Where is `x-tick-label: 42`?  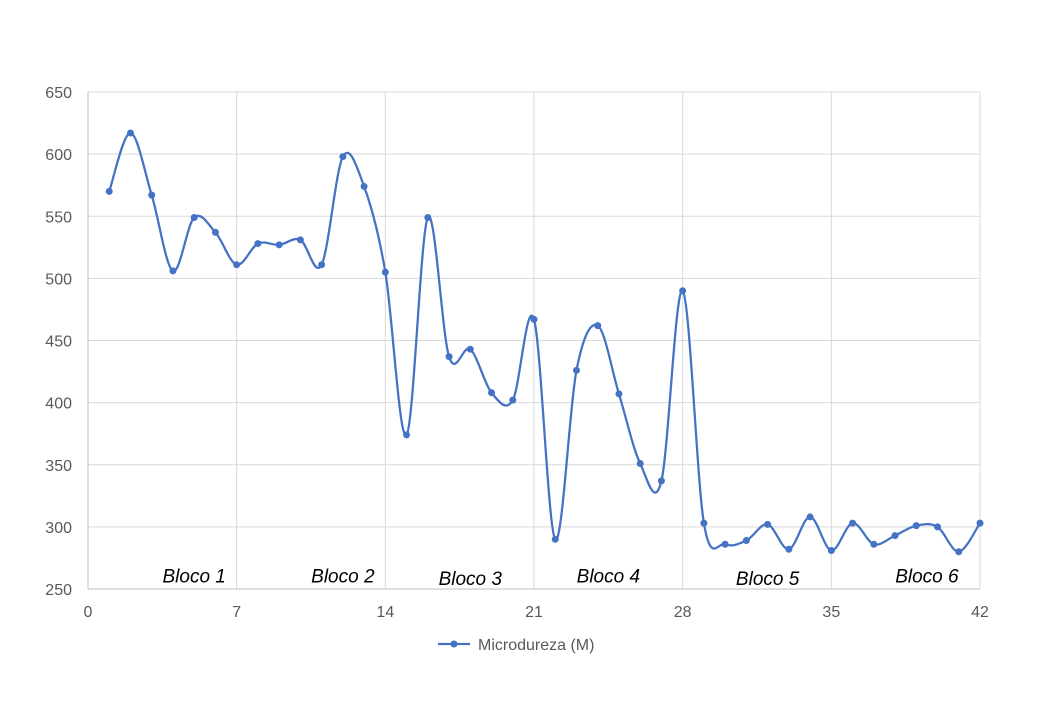
x-tick-label: 42 is located at coordinates (980, 612).